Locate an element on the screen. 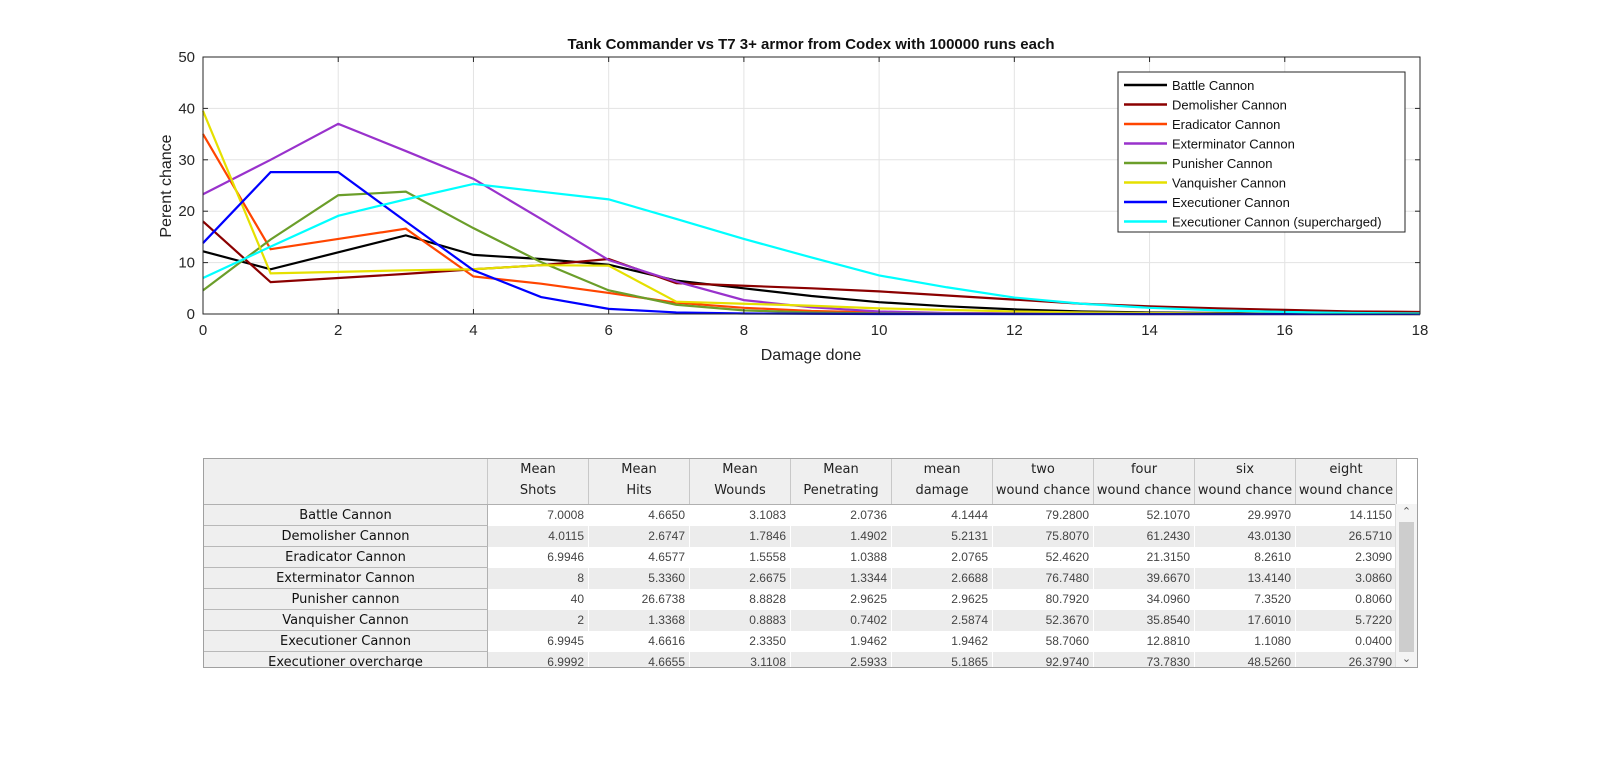 The image size is (1600, 768). table-cell: 76.7480 is located at coordinates (1043, 578).